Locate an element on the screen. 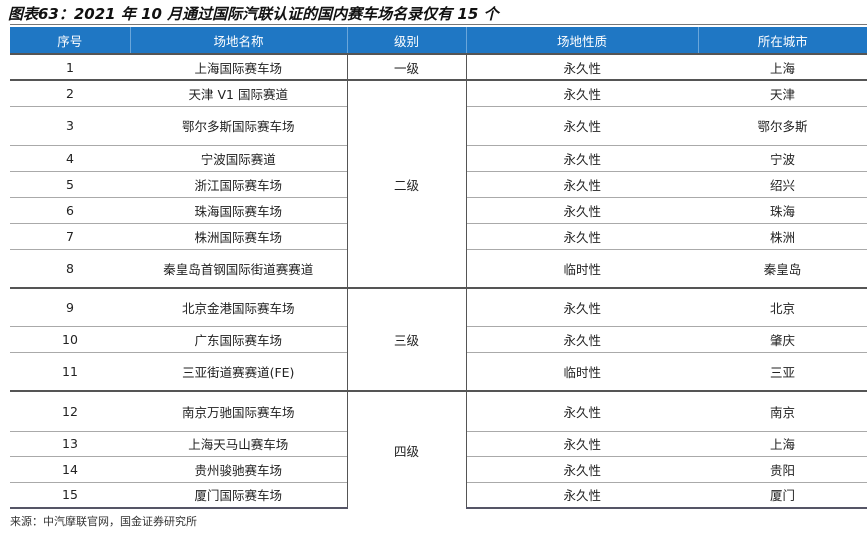  cell-no: 6 is located at coordinates (70, 209).